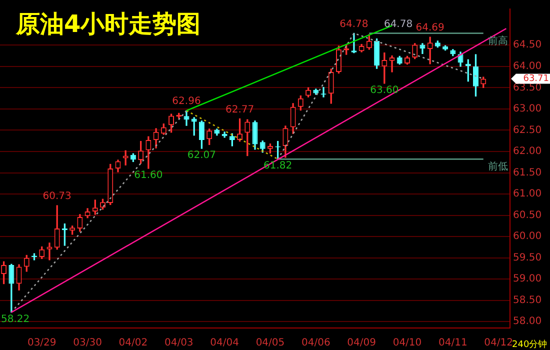 Image resolution: width=550 pixels, height=350 pixels. I want to click on annotation: 62.96, so click(186, 102).